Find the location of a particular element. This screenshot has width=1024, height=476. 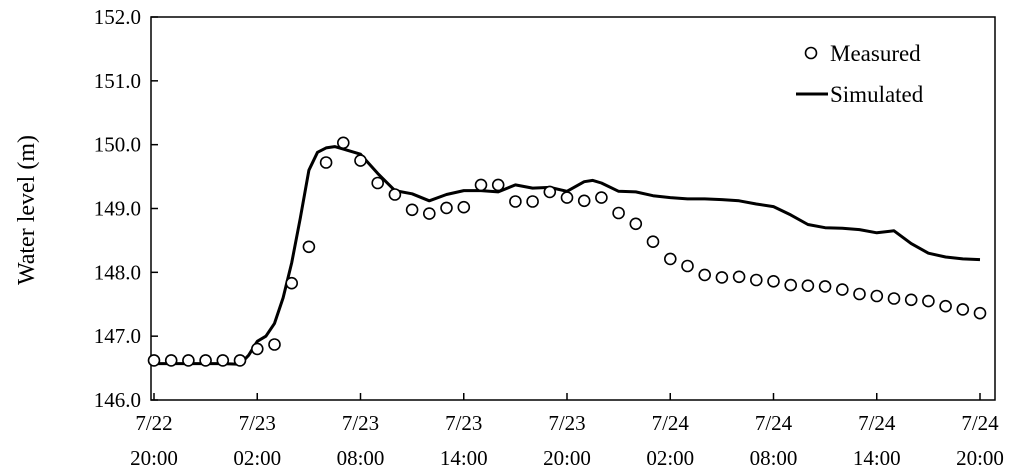

x-tick-label: 7/24 02:00 is located at coordinates (670, 440).